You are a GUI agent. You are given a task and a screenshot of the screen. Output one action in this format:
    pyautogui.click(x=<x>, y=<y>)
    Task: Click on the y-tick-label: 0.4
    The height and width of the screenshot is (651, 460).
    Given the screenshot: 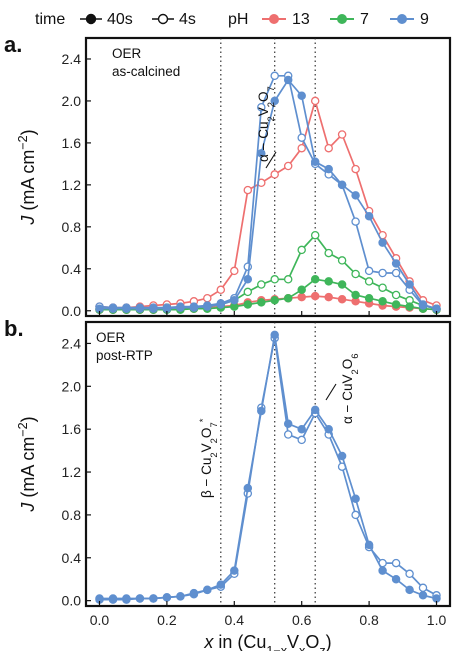 What is the action you would take?
    pyautogui.click(x=72, y=558)
    